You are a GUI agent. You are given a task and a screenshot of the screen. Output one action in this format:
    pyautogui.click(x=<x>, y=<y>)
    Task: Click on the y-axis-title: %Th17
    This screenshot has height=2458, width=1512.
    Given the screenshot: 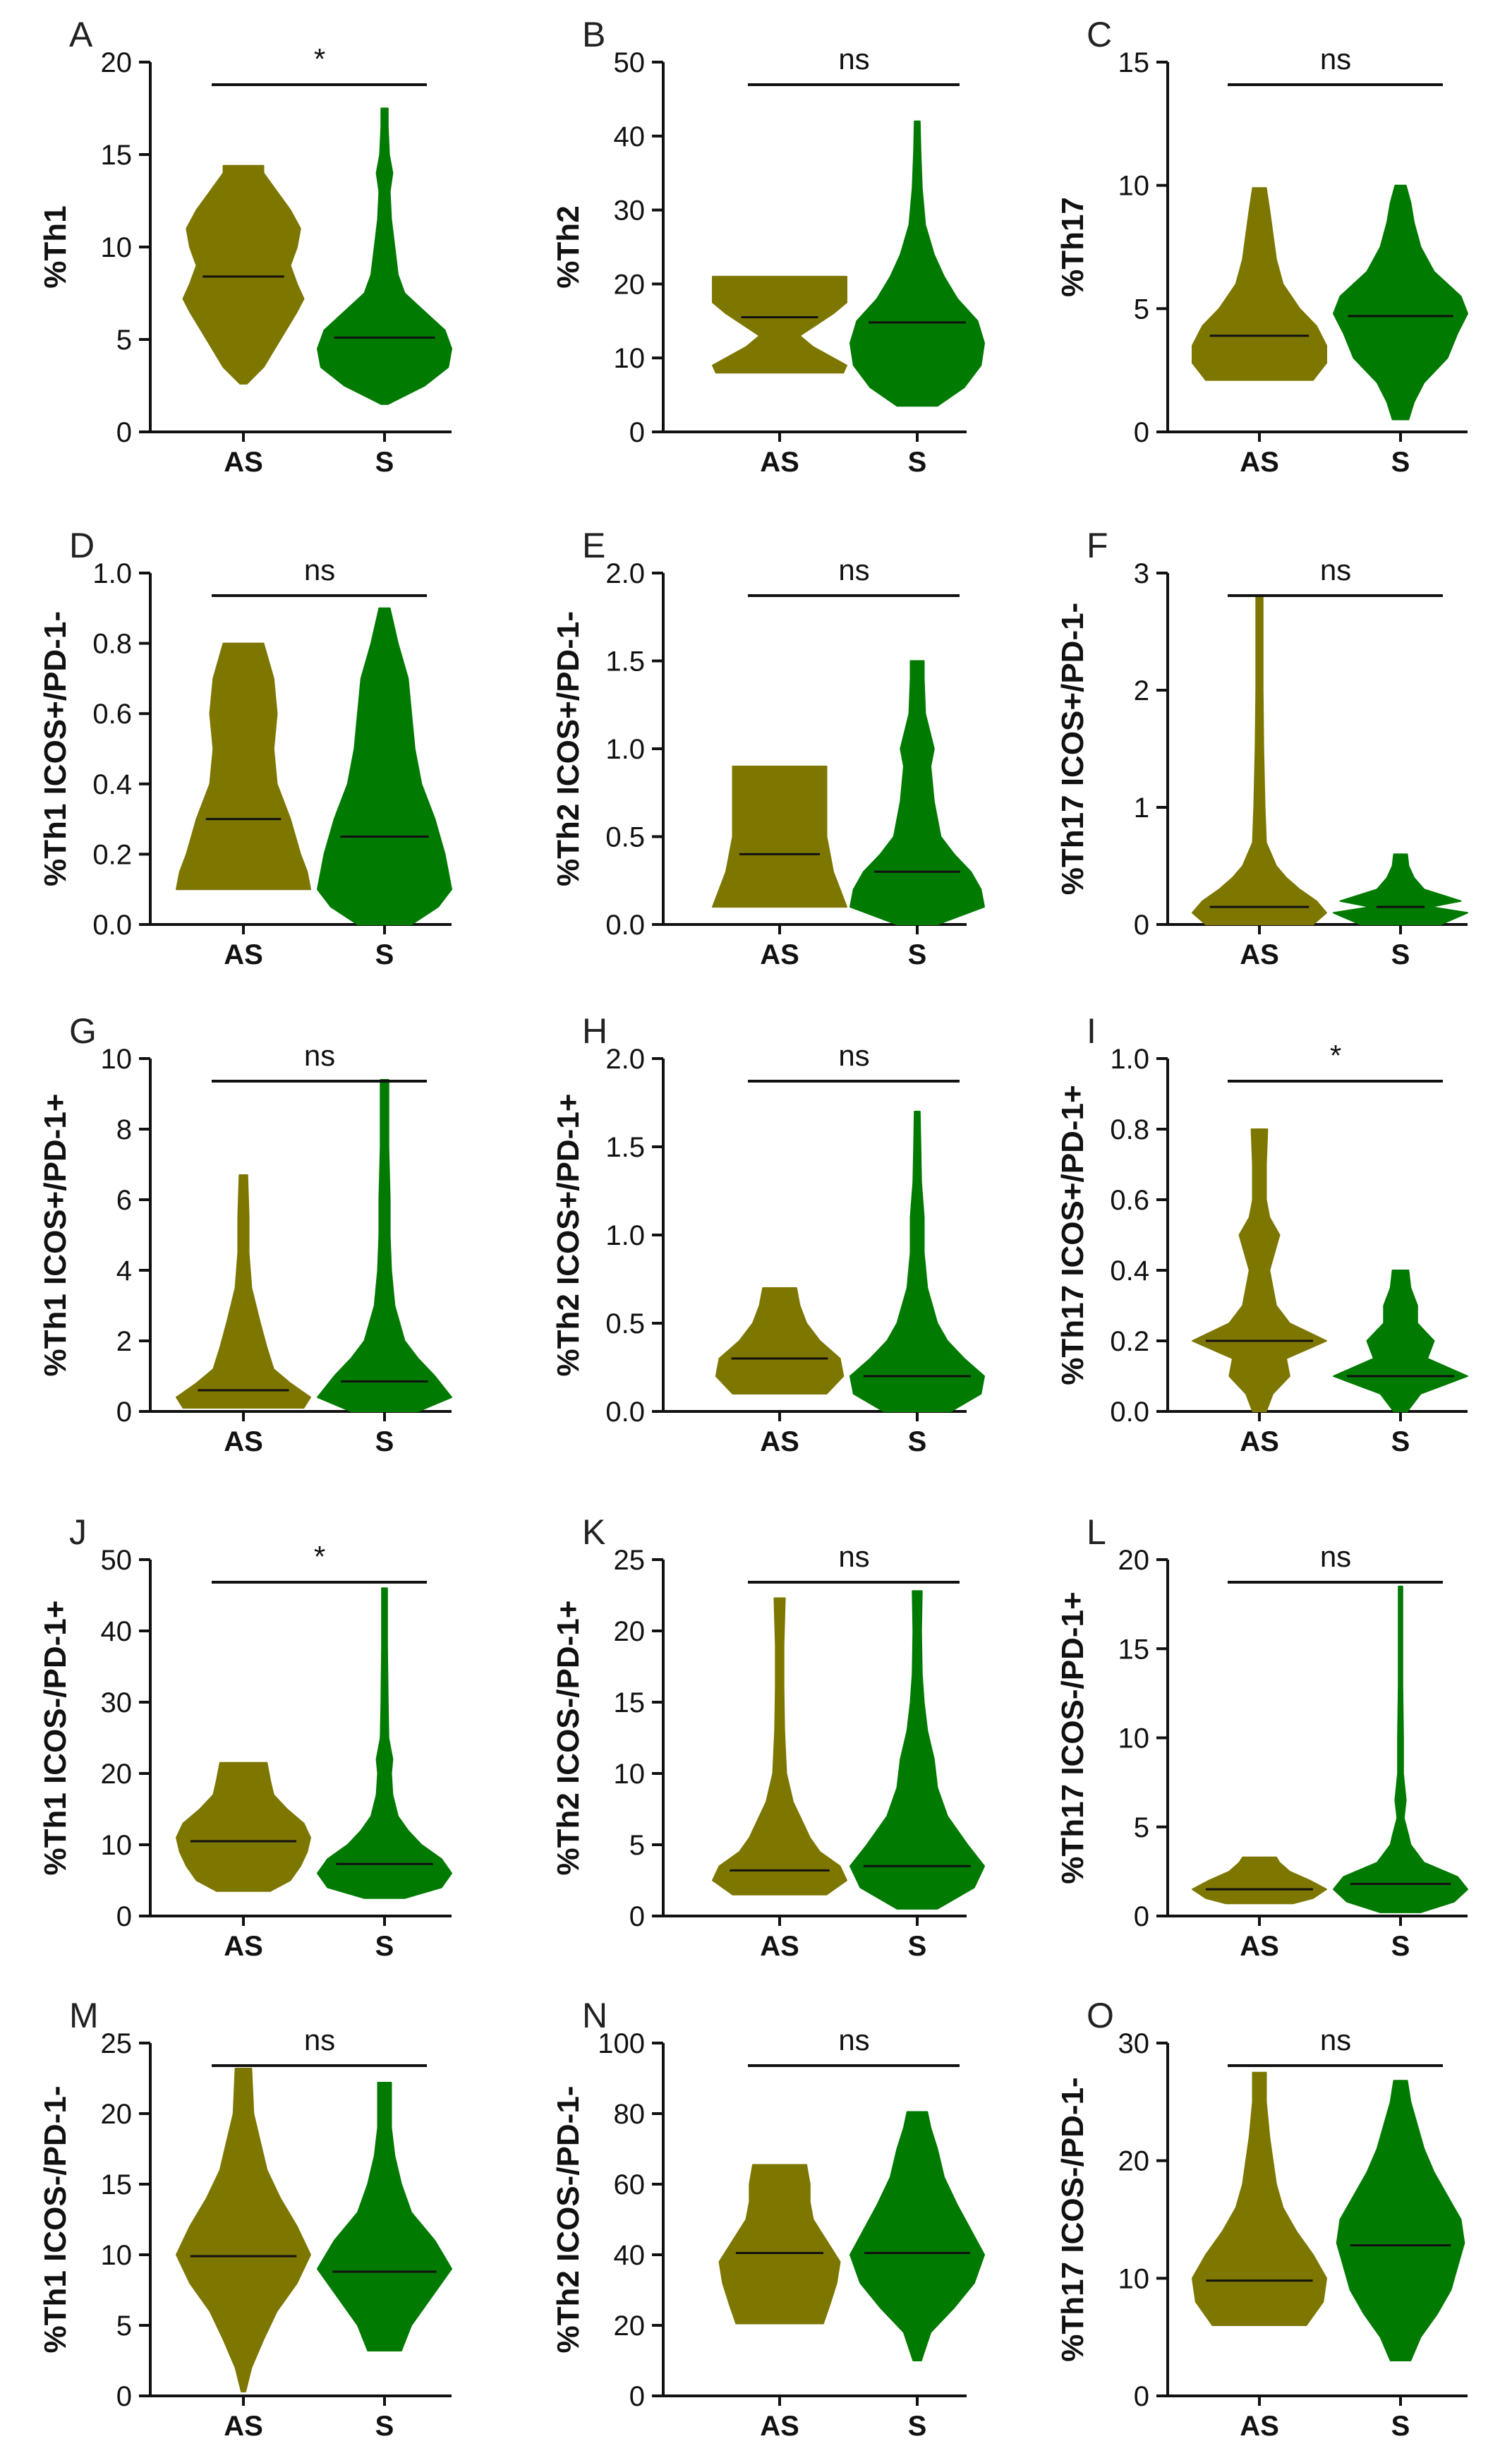 What is the action you would take?
    pyautogui.click(x=1073, y=247)
    